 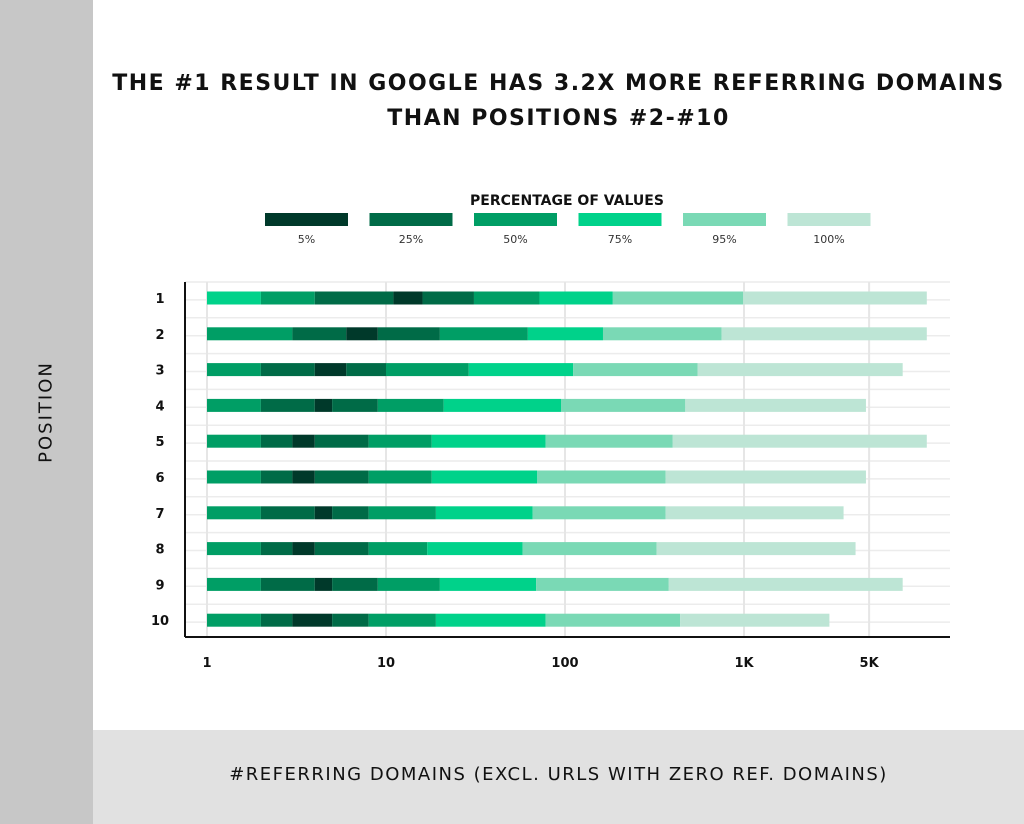 I want to click on y-tick-label: 2, so click(x=159, y=335).